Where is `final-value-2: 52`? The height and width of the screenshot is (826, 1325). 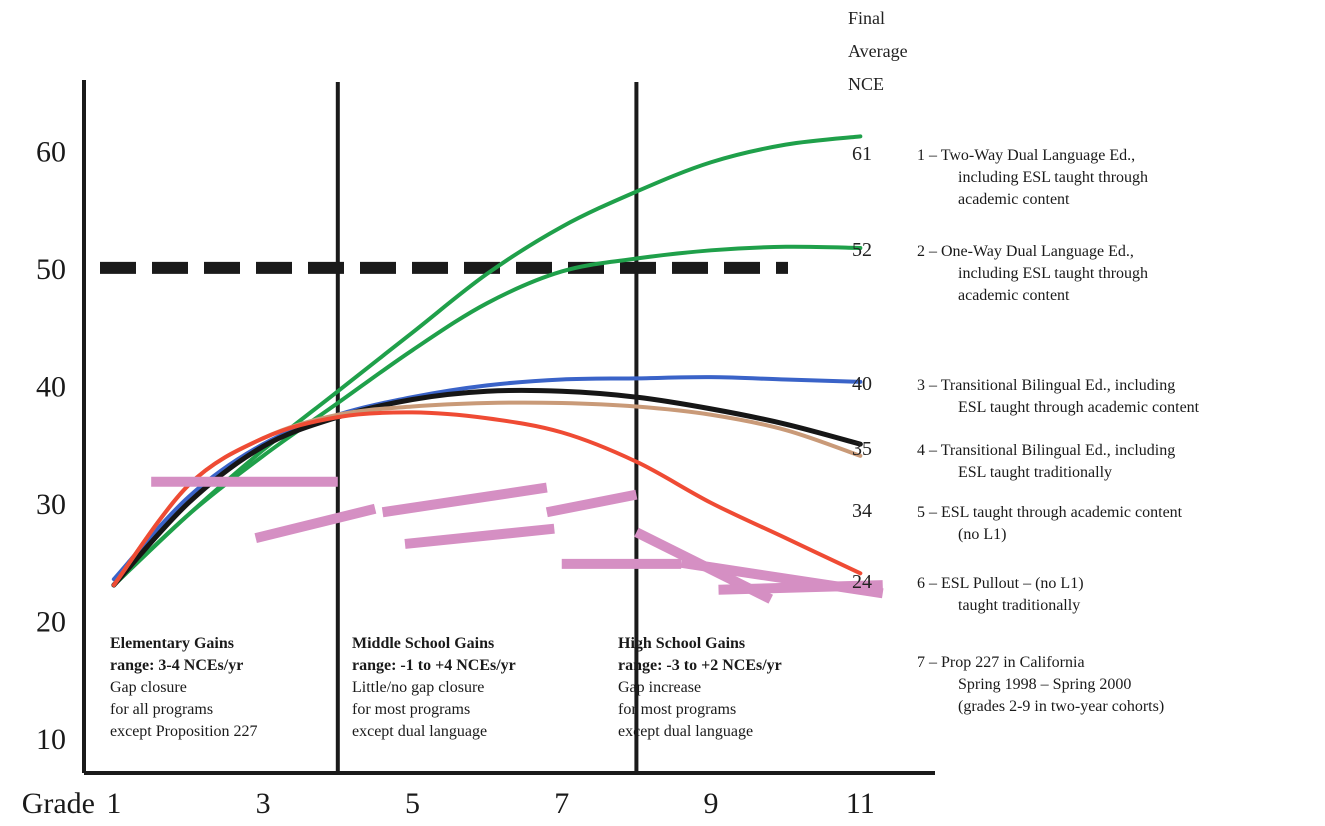
final-value-2: 52 is located at coordinates (862, 250).